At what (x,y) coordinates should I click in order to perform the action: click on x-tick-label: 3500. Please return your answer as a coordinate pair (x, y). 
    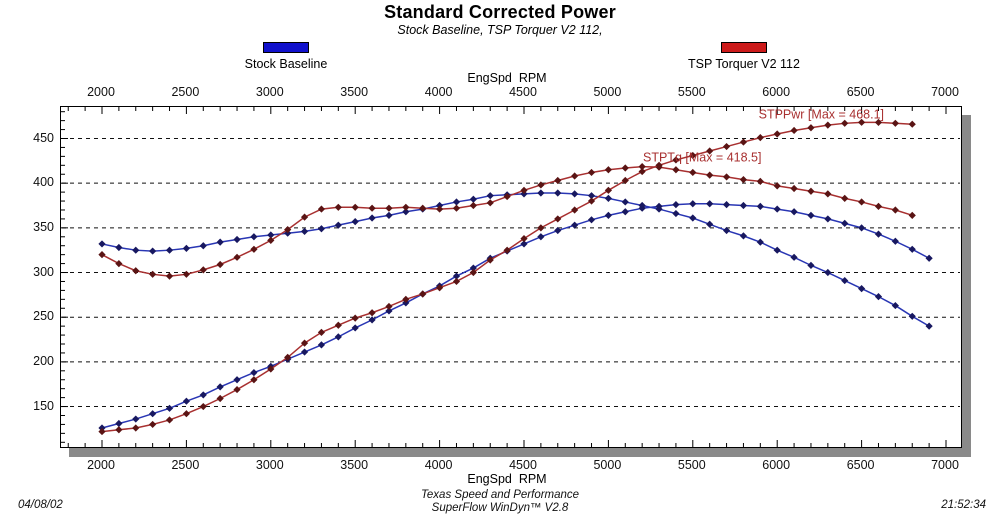
    Looking at the image, I should click on (354, 465).